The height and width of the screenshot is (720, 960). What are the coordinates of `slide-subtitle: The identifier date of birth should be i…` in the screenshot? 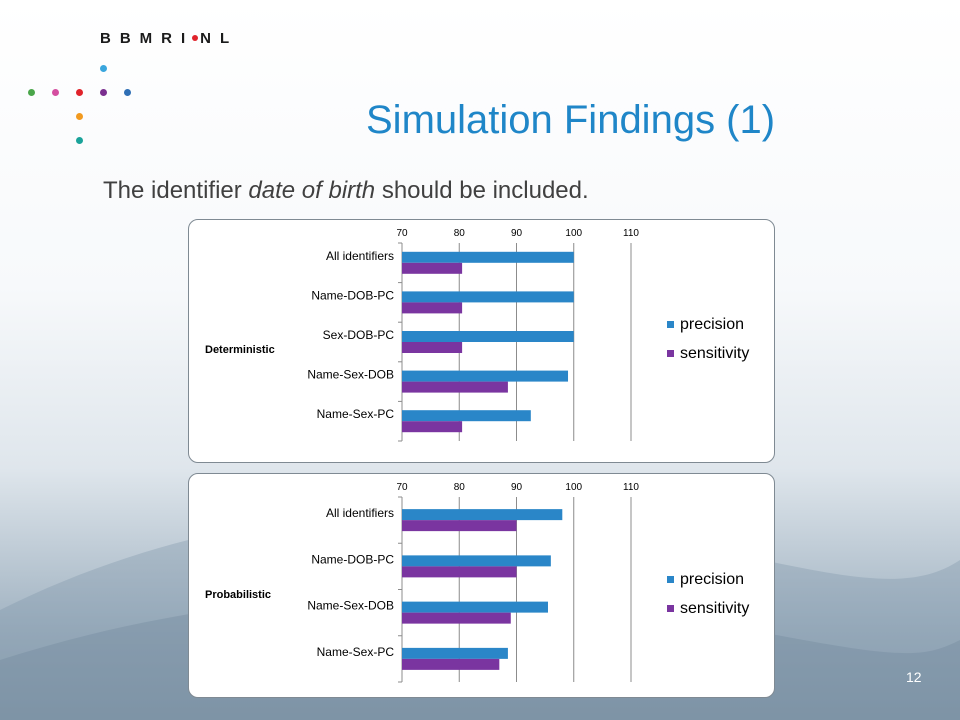 It's located at (346, 191).